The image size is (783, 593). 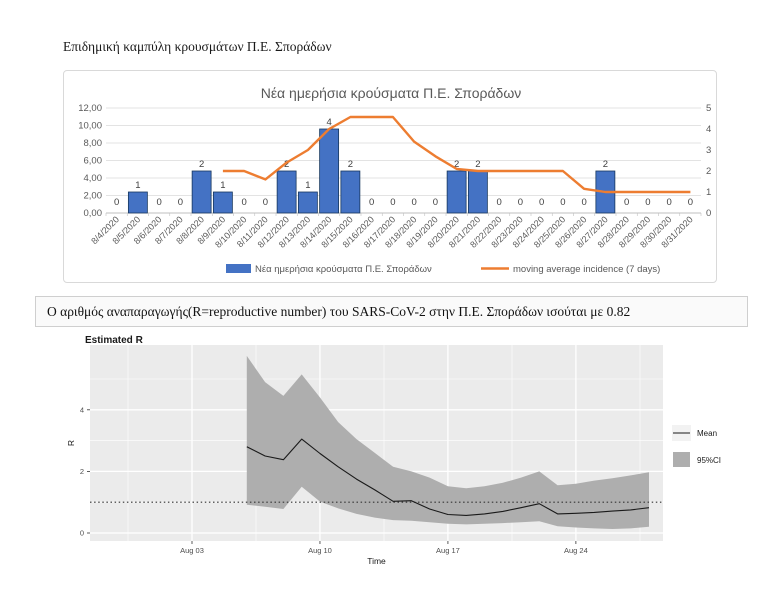 What do you see at coordinates (448, 550) in the screenshot?
I see `x-axis-tick-label: Aug 17` at bounding box center [448, 550].